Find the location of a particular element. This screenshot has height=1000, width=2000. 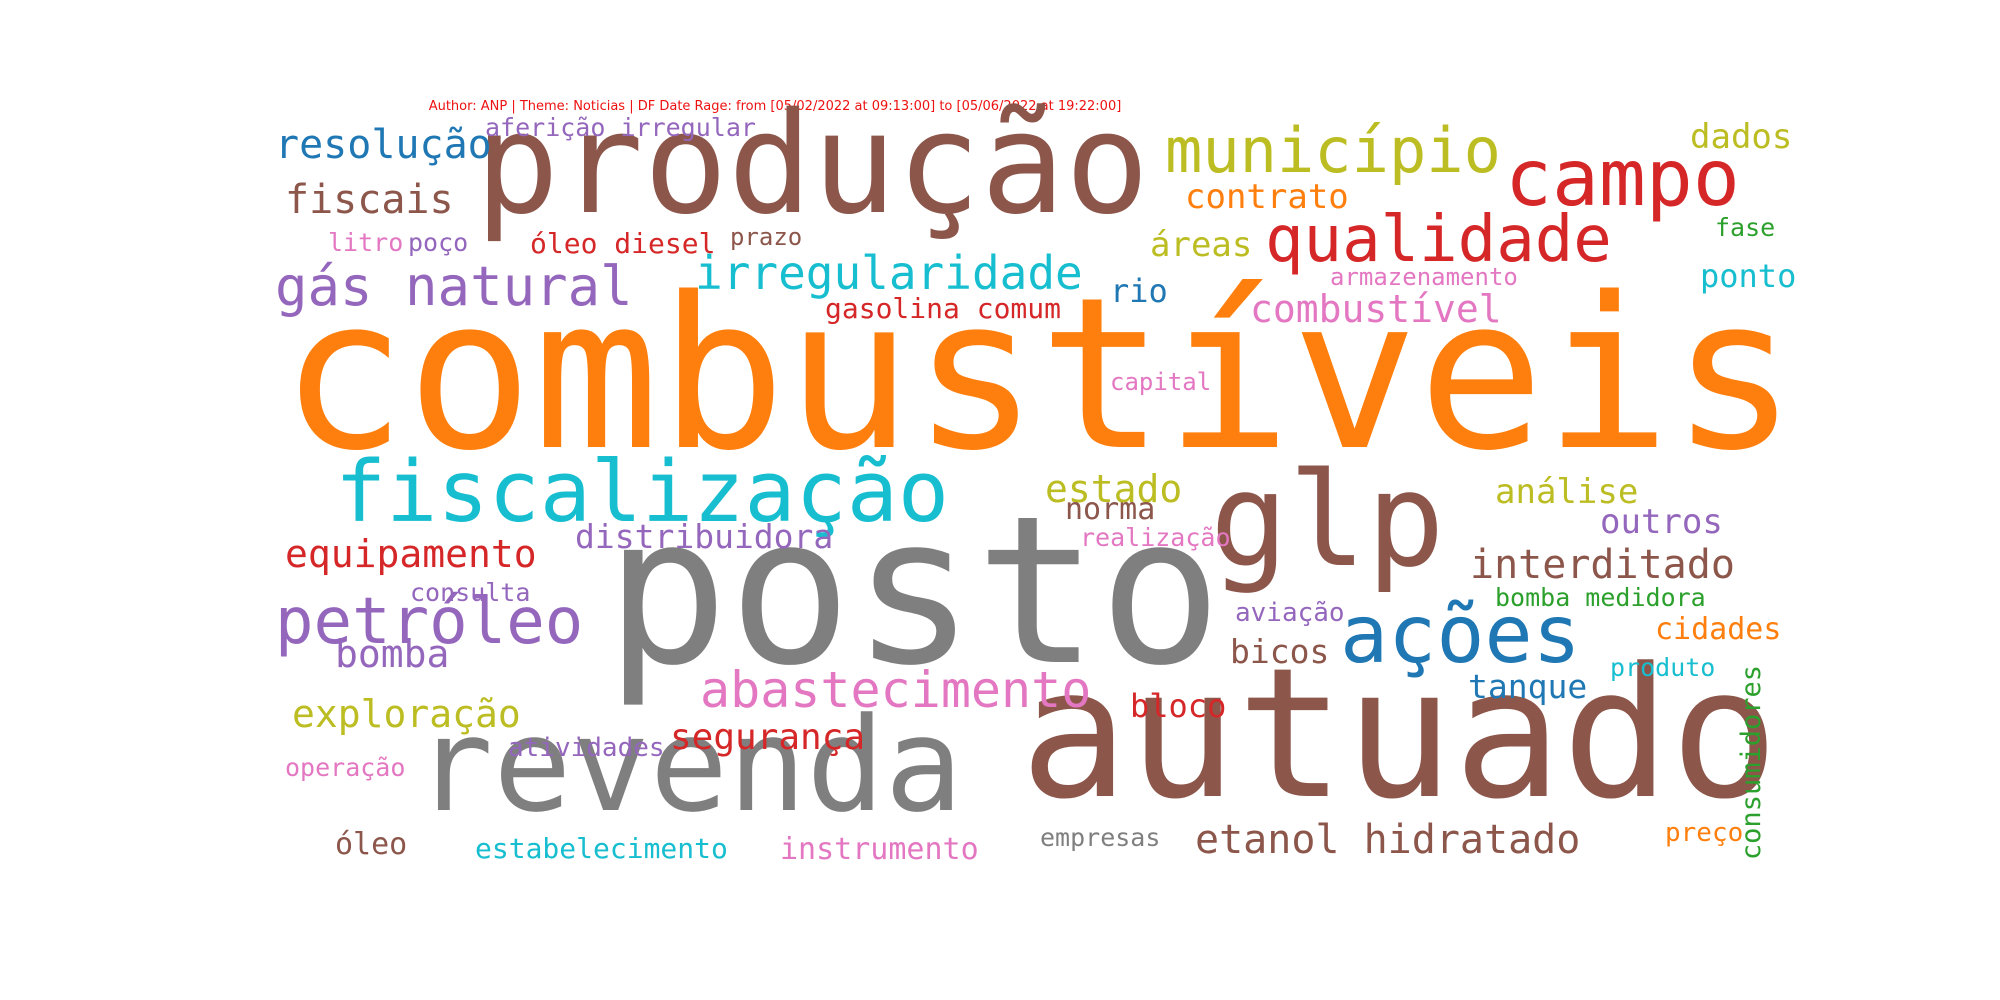

word-campo: campo is located at coordinates (1622, 179).